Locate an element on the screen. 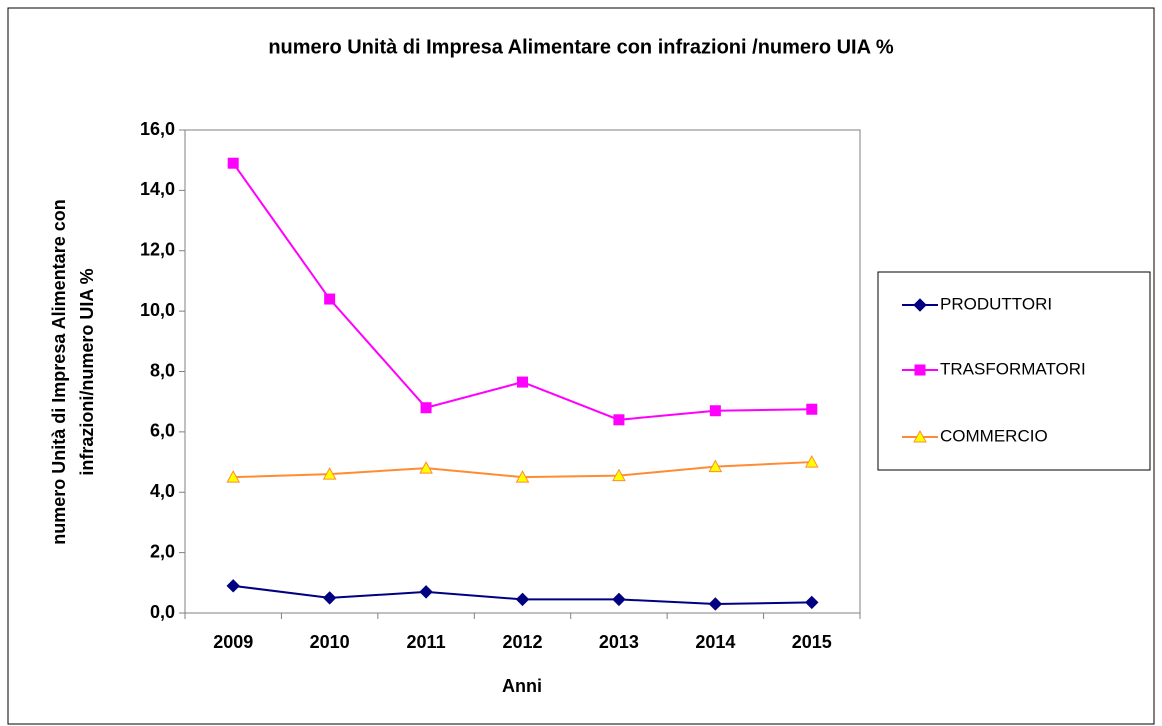 The image size is (1162, 726). y-tick-label: 6,0 is located at coordinates (162, 431).